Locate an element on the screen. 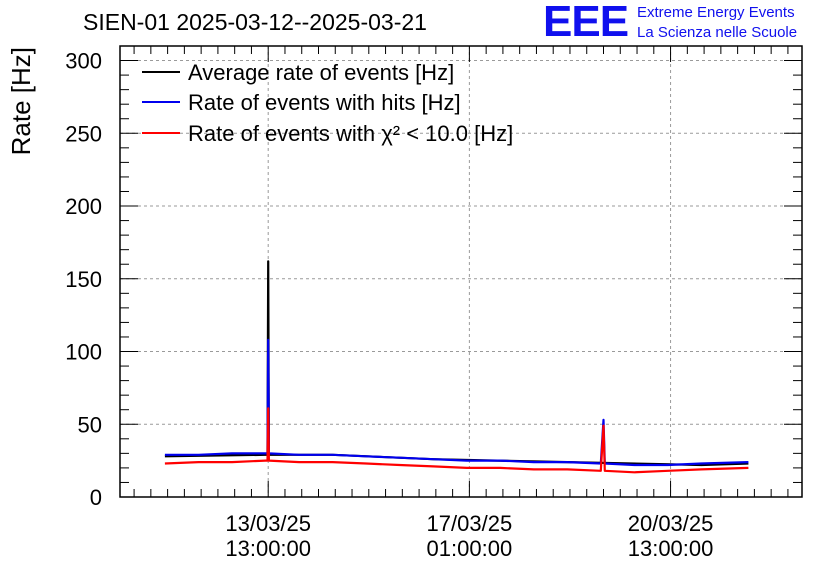 The height and width of the screenshot is (572, 836). y-axis-label: Rate [Hz] is located at coordinates (21, 101).